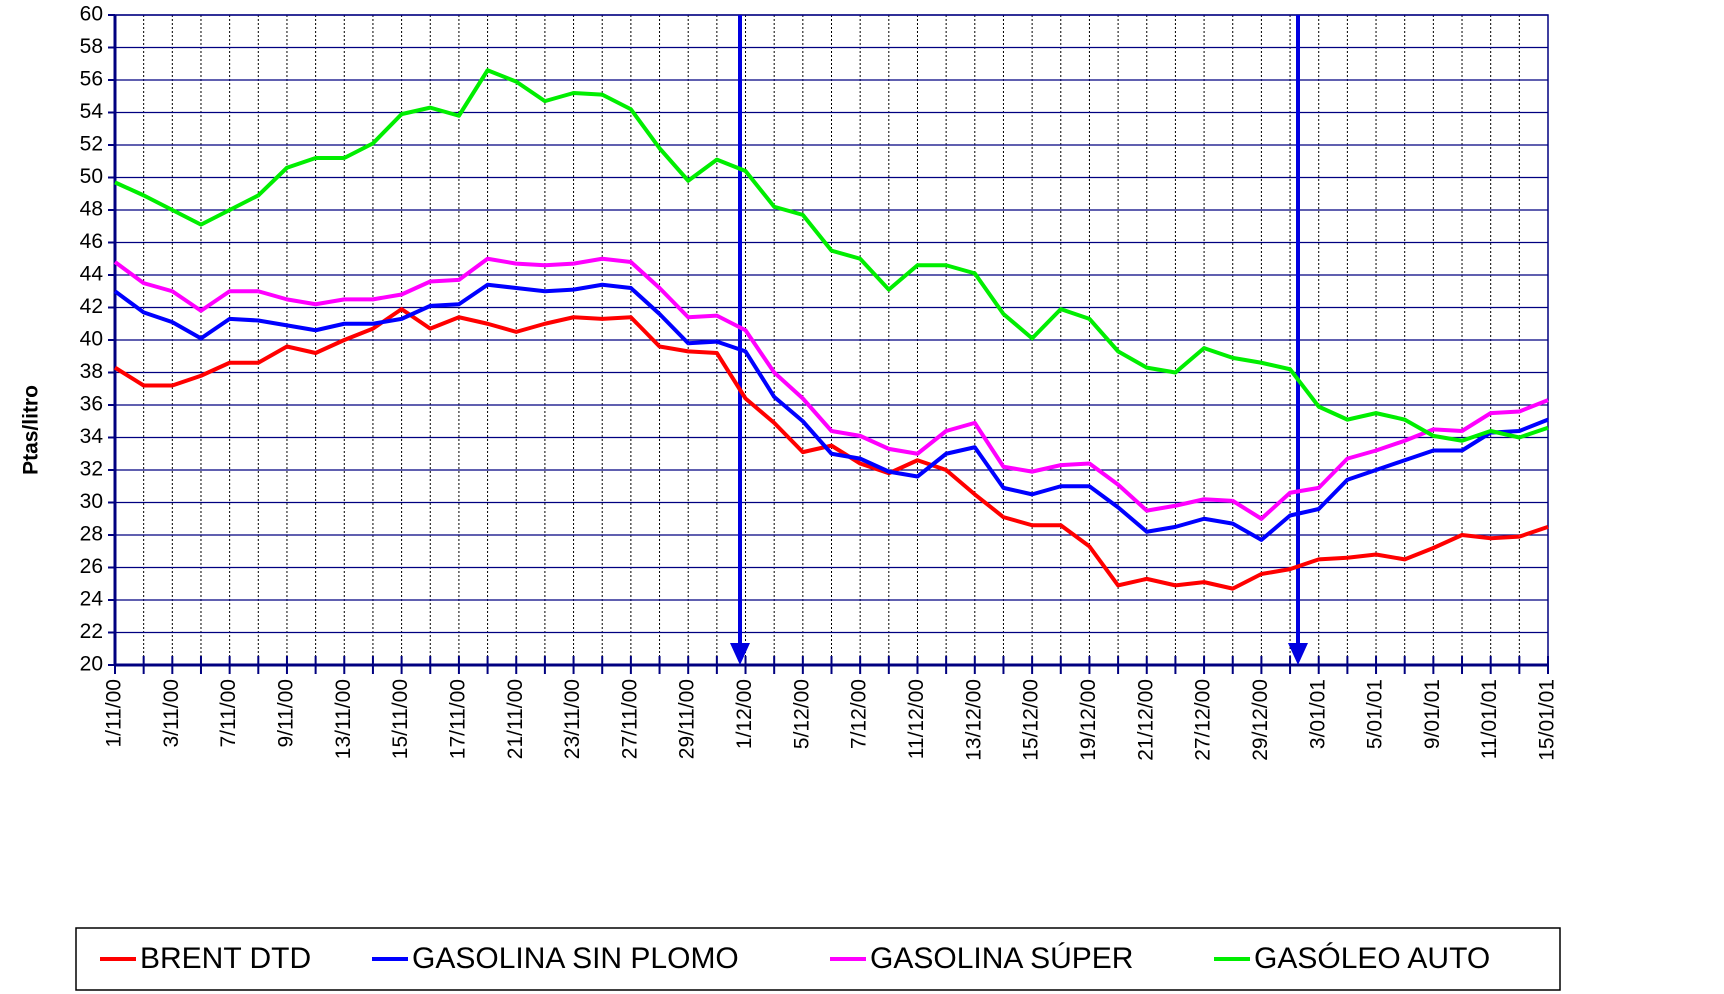 The height and width of the screenshot is (994, 1724). What do you see at coordinates (1031, 720) in the screenshot?
I see `x-tick-label: 15/12/00` at bounding box center [1031, 720].